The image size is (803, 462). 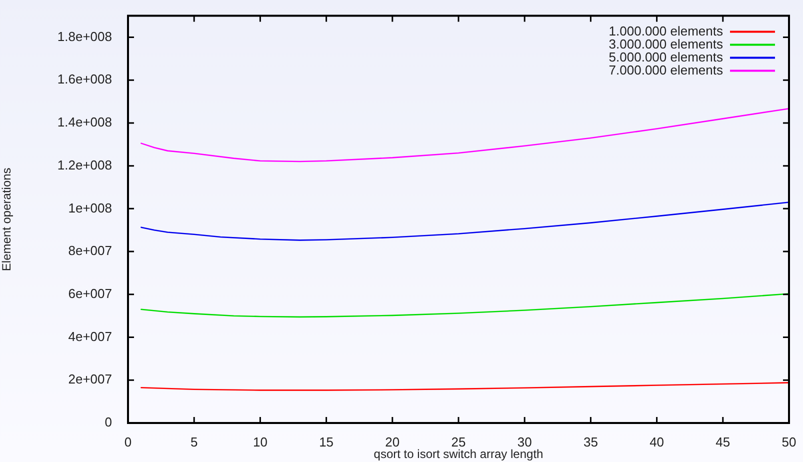 I want to click on y-tick-label: 0, so click(x=108, y=422).